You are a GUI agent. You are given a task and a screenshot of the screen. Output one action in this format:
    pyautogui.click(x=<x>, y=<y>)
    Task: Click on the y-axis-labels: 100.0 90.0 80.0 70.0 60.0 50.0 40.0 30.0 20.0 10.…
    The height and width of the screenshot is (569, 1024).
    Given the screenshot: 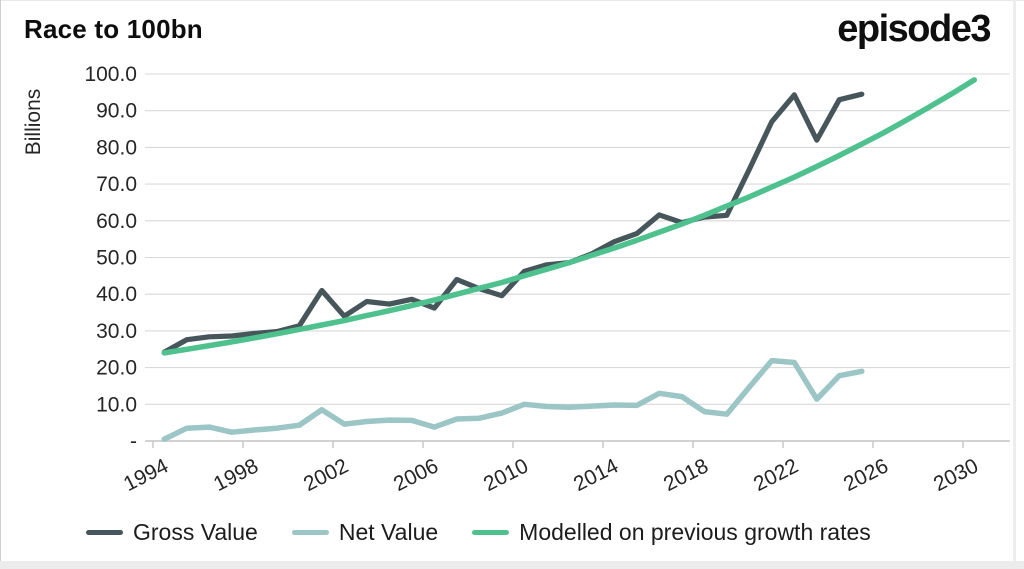 What is the action you would take?
    pyautogui.click(x=110, y=258)
    